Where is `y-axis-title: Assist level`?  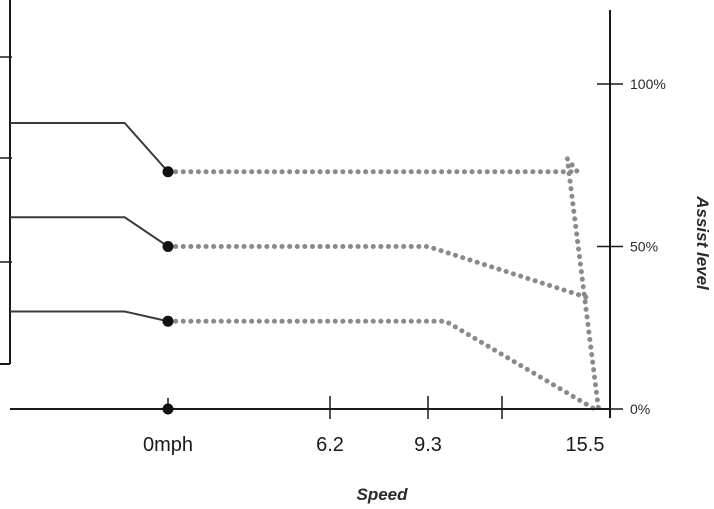 y-axis-title: Assist level is located at coordinates (702, 243).